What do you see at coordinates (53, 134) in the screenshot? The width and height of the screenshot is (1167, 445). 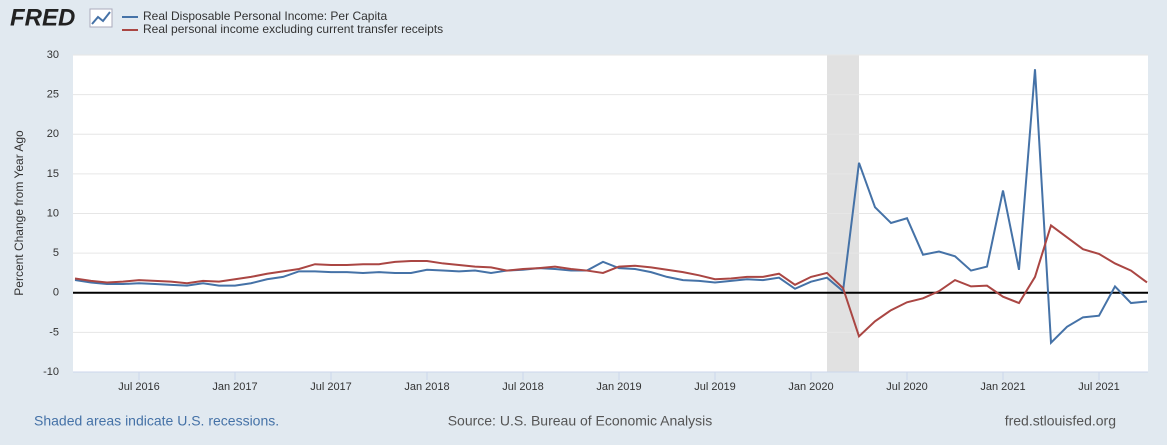 I see `y-tick-label: 20` at bounding box center [53, 134].